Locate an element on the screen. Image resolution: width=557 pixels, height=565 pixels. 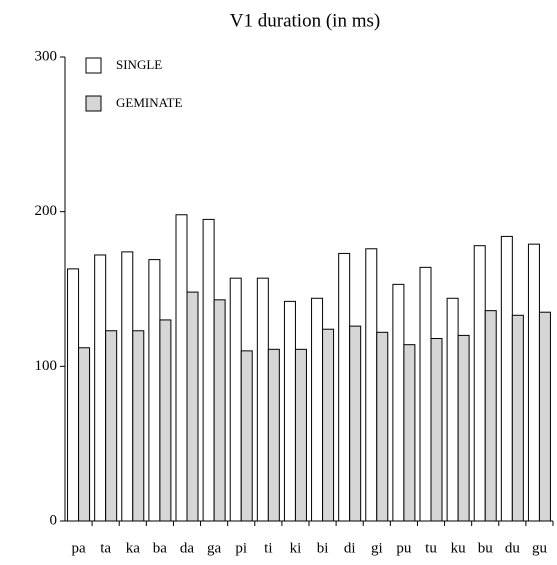
x-tick-label: da is located at coordinates (187, 548).